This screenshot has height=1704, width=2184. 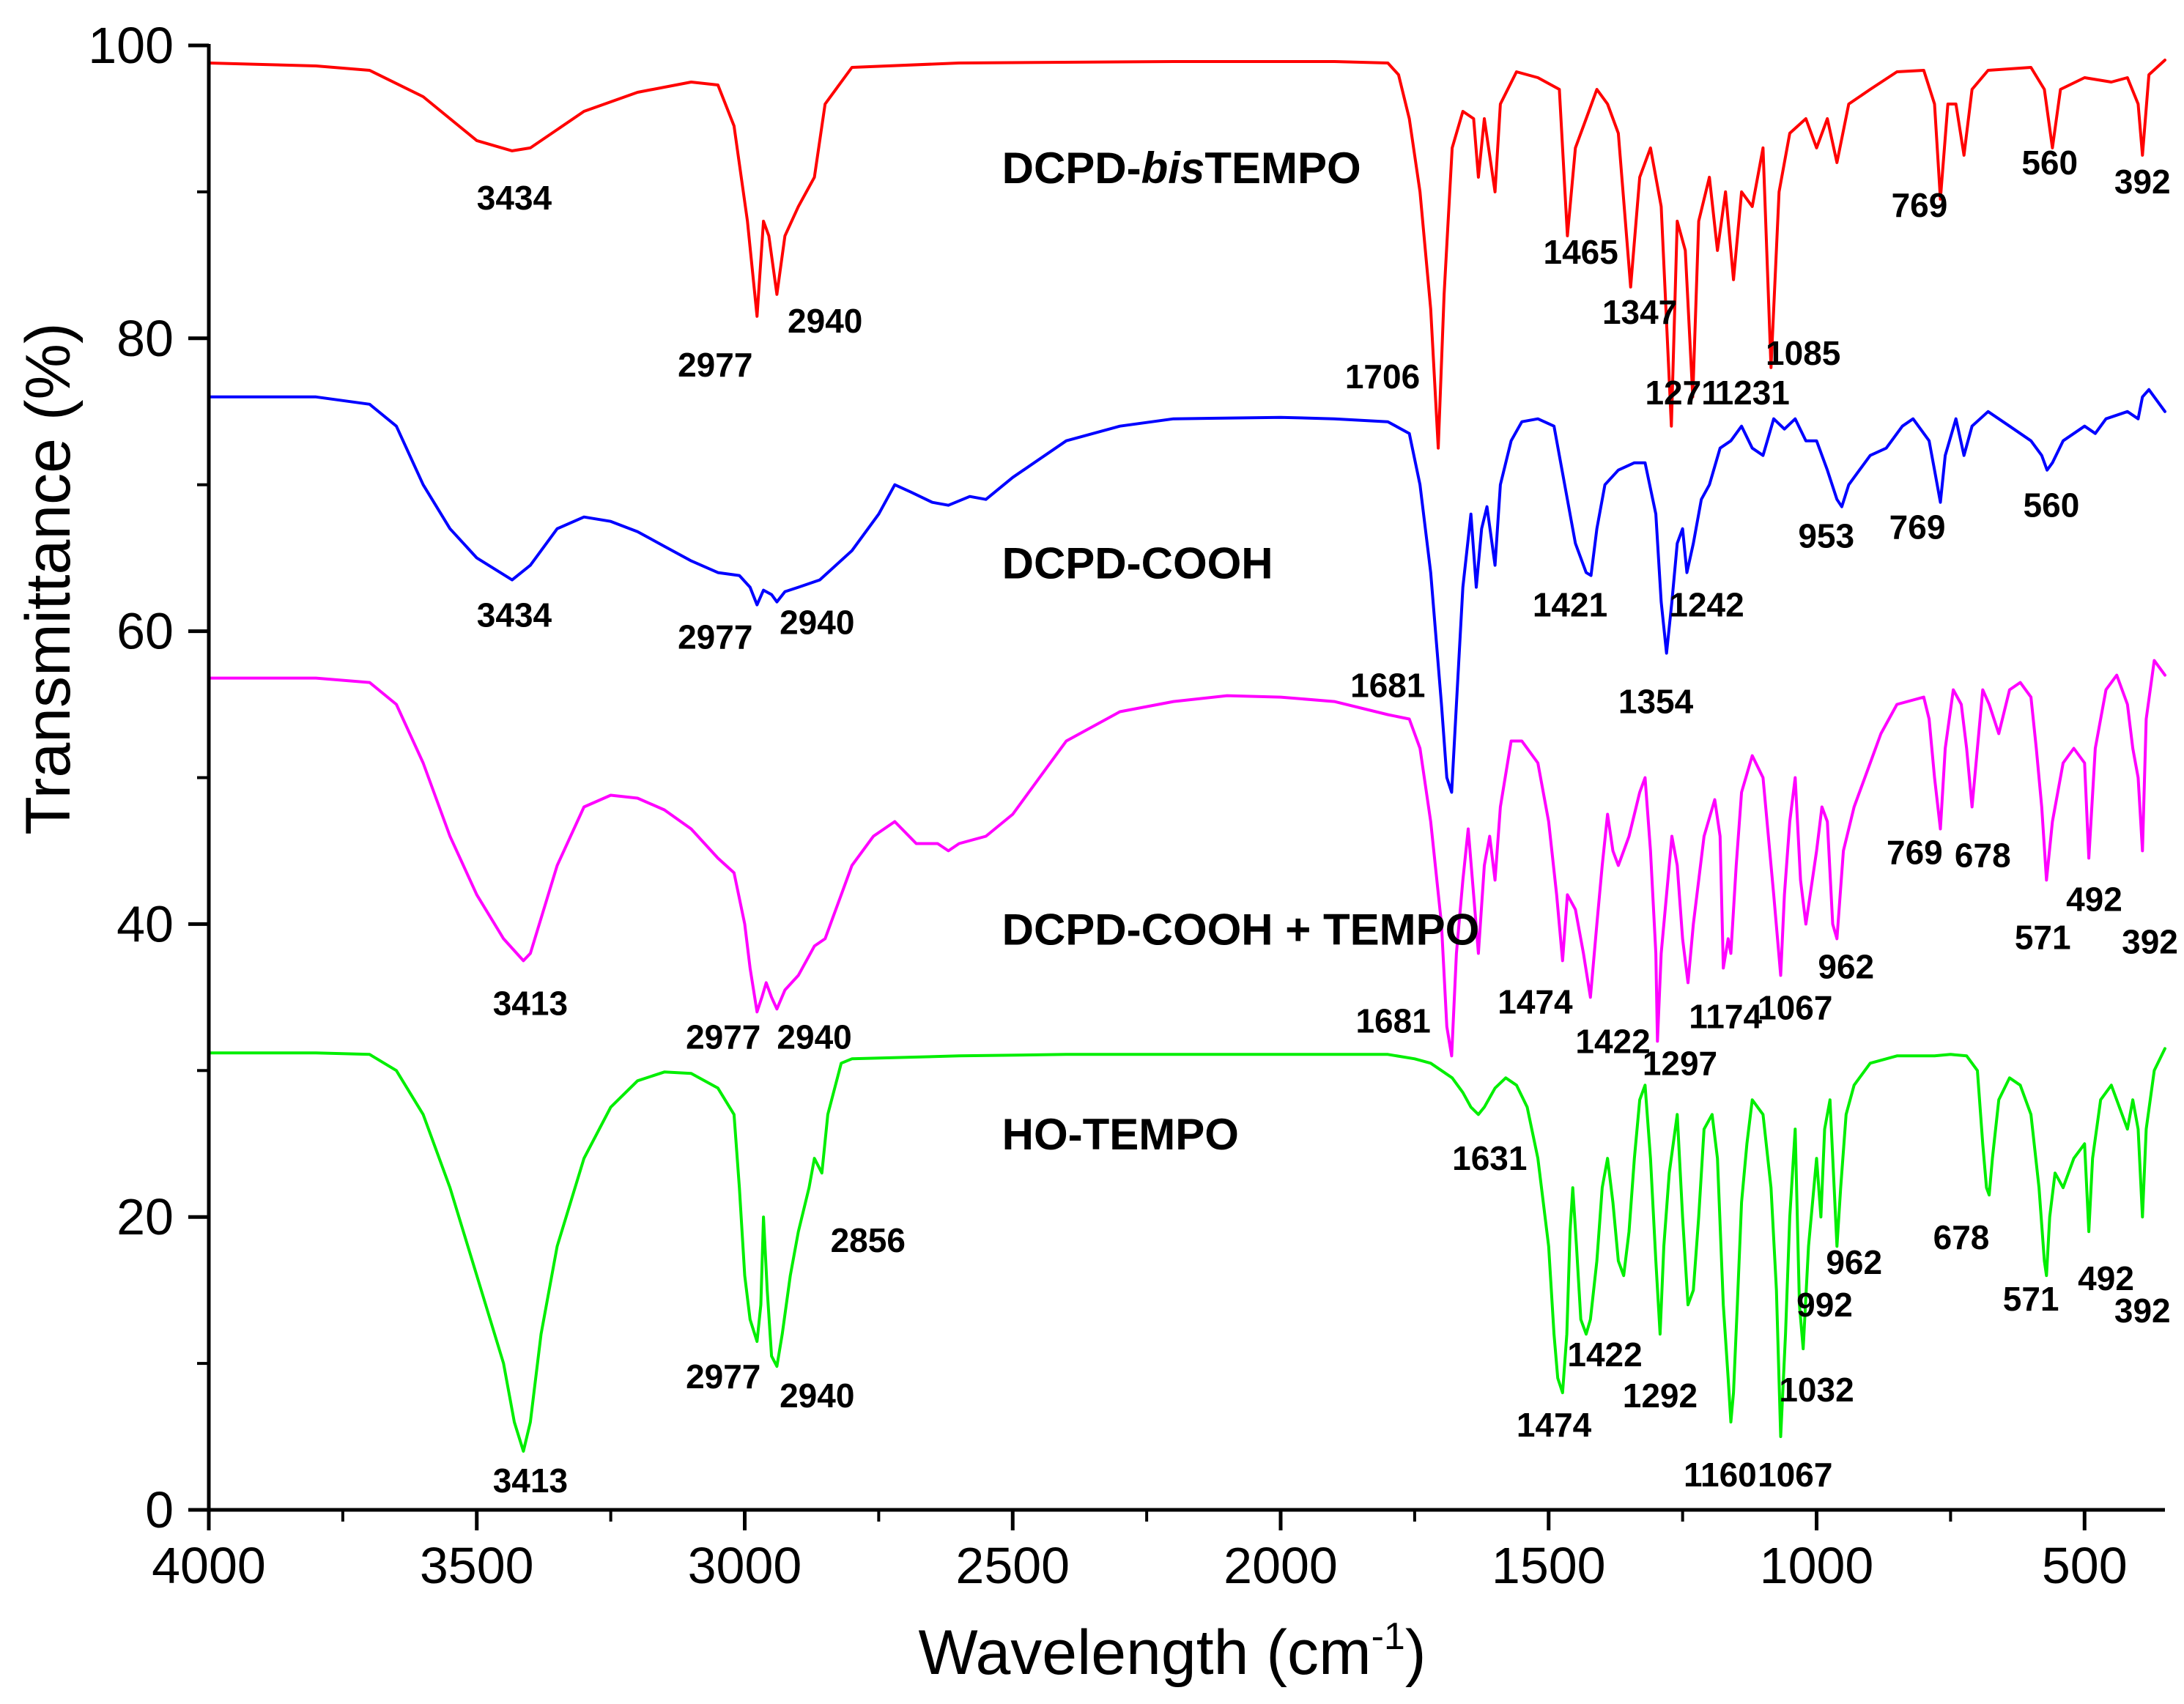 I want to click on series-label-part: DCPD-, so click(x=1071, y=168).